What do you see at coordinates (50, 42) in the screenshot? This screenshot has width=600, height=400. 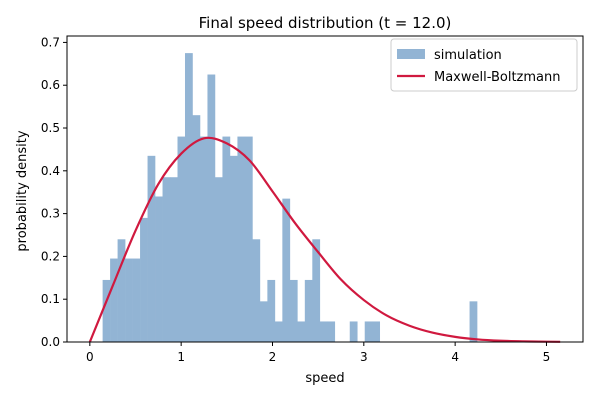 I see `y-tick-label: 0.7` at bounding box center [50, 42].